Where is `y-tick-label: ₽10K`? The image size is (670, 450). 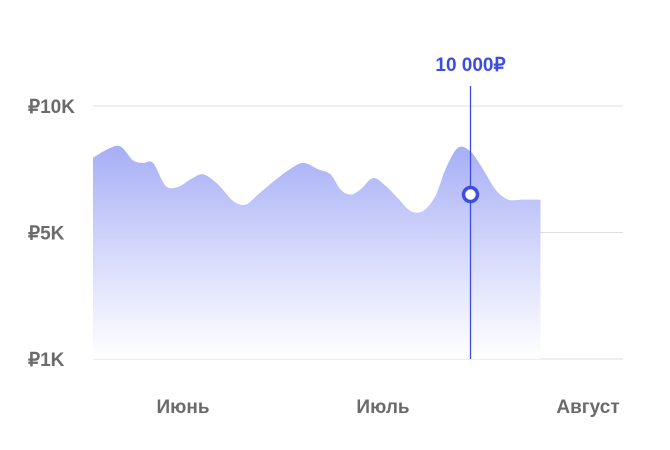 y-tick-label: ₽10K is located at coordinates (51, 107).